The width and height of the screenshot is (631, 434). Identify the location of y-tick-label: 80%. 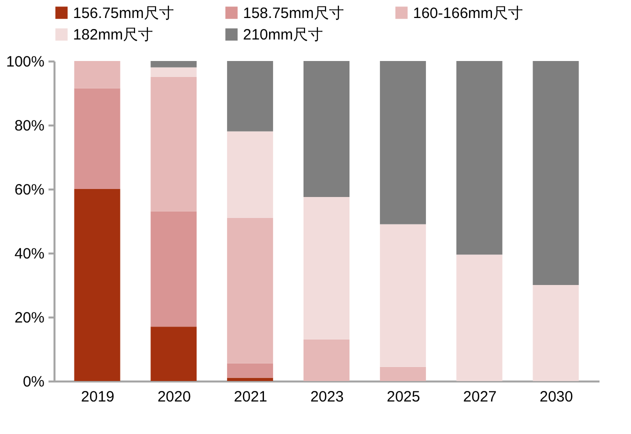
(29, 126).